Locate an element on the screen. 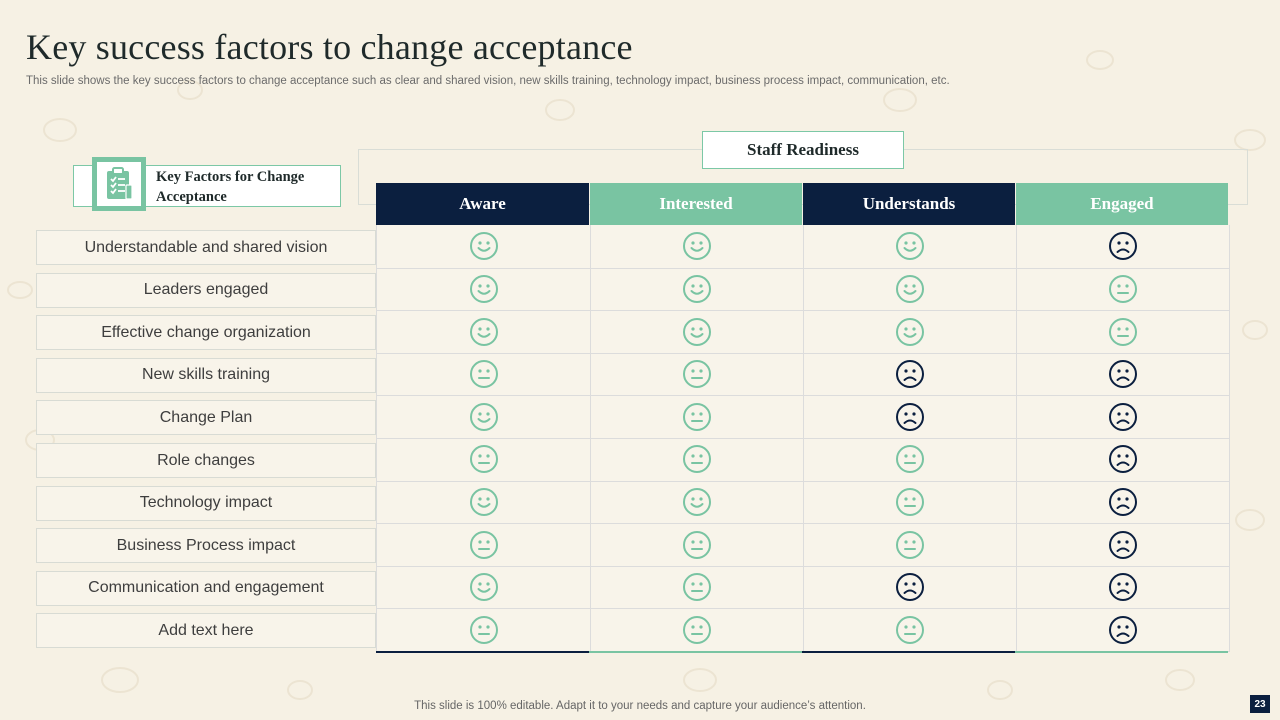  column-header-aware: Aware is located at coordinates (482, 204).